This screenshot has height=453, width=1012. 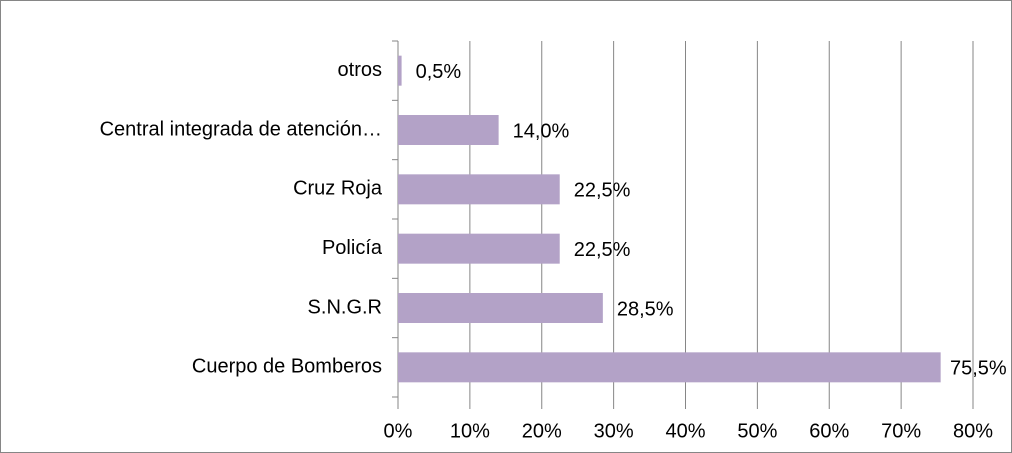 I want to click on y-tick-label: Cruz Roja, so click(x=338, y=189).